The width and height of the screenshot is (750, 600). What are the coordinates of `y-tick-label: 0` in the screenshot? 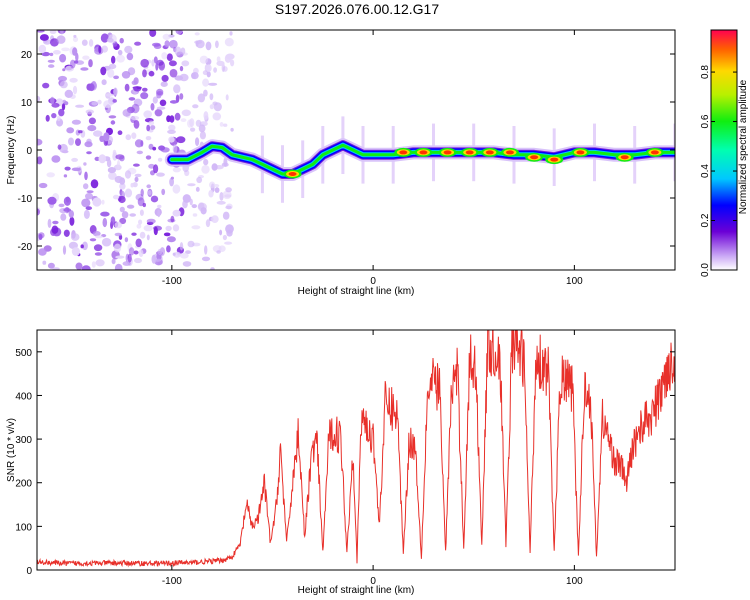 It's located at (29, 571).